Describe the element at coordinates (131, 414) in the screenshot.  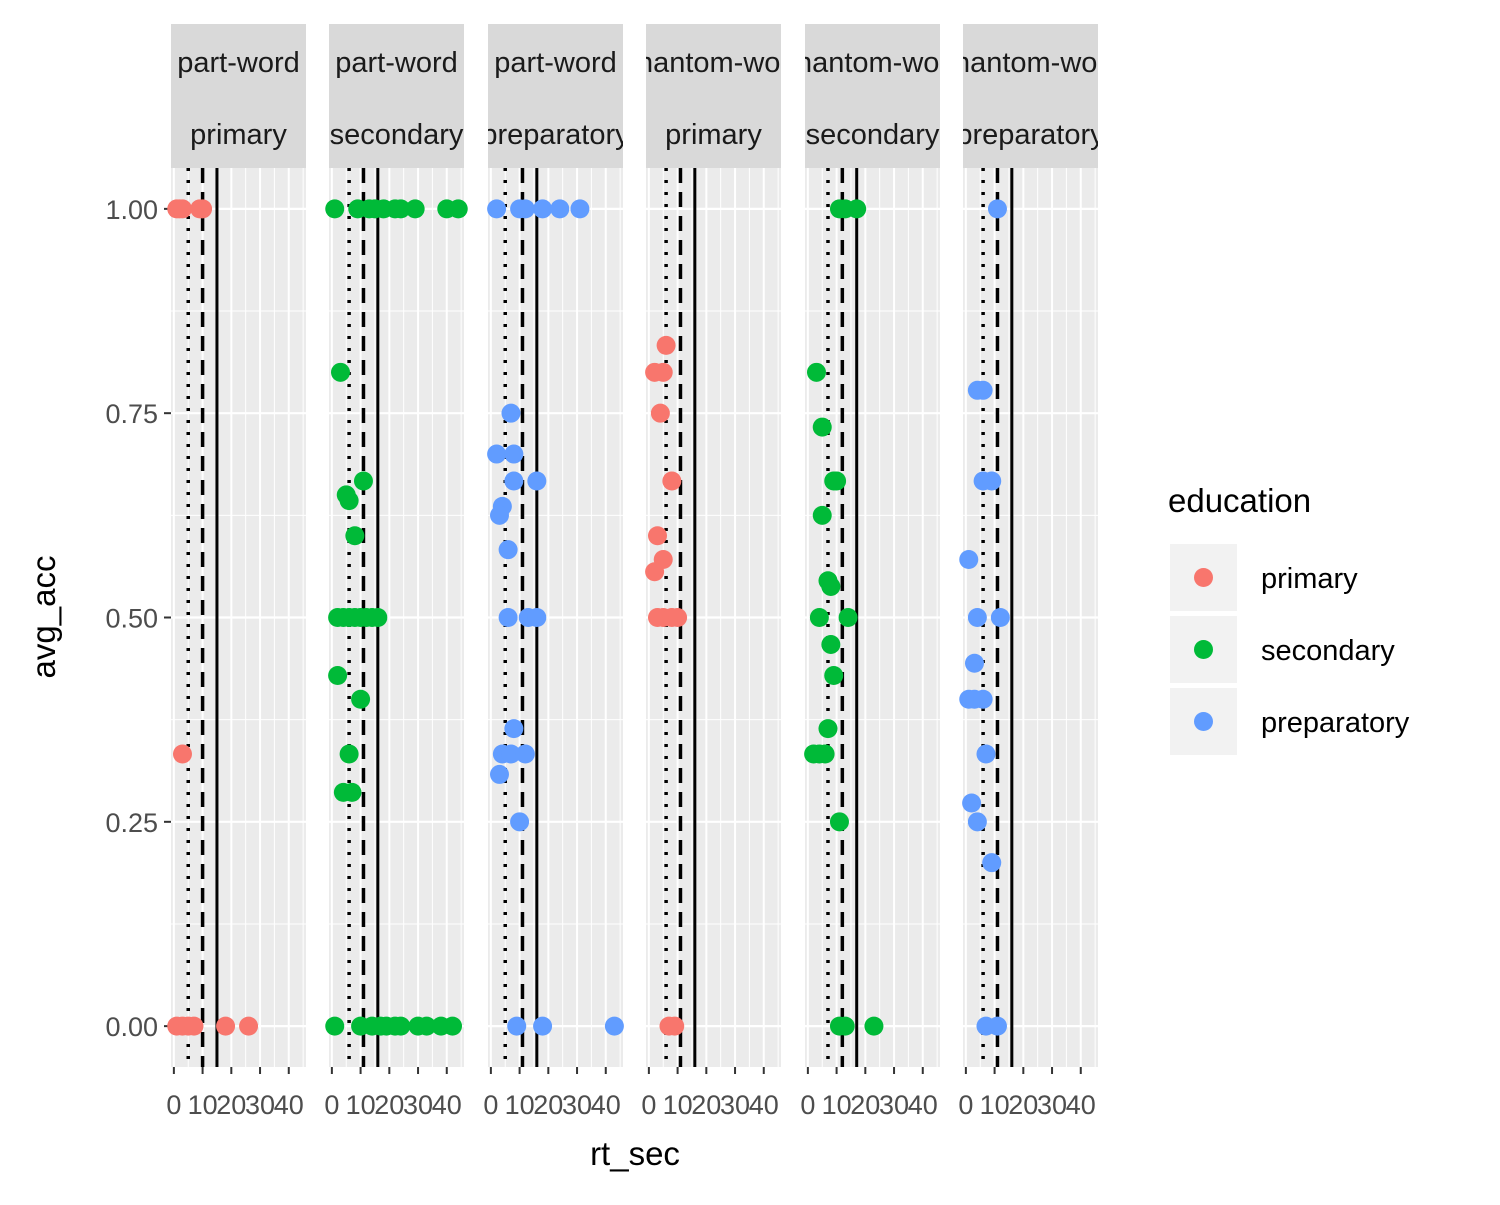
I see `y-tick-label: 0.75` at that location.